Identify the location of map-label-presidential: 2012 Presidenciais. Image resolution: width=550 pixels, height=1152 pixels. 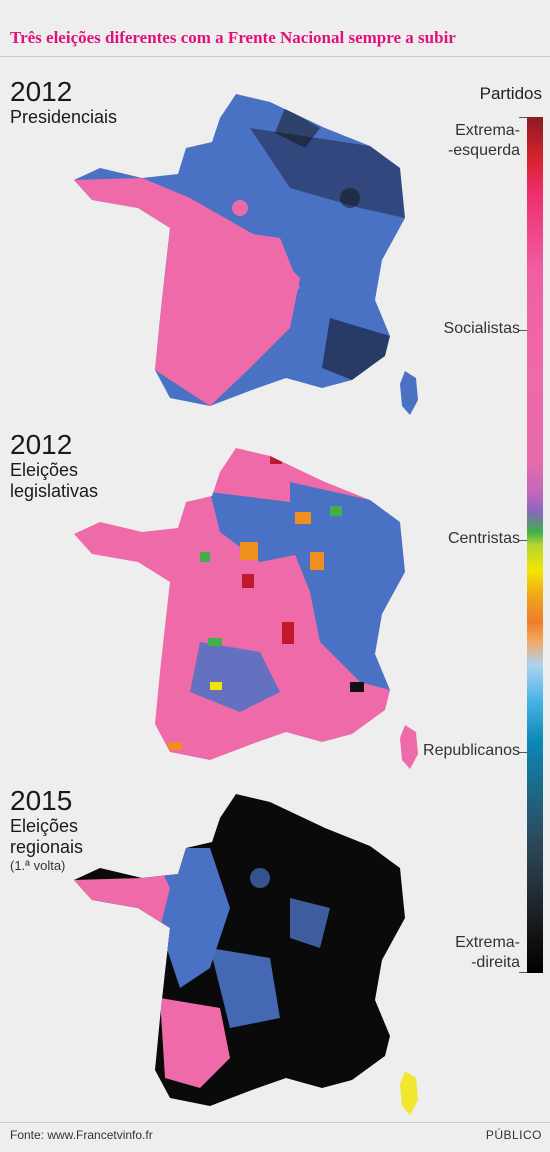
(63, 102).